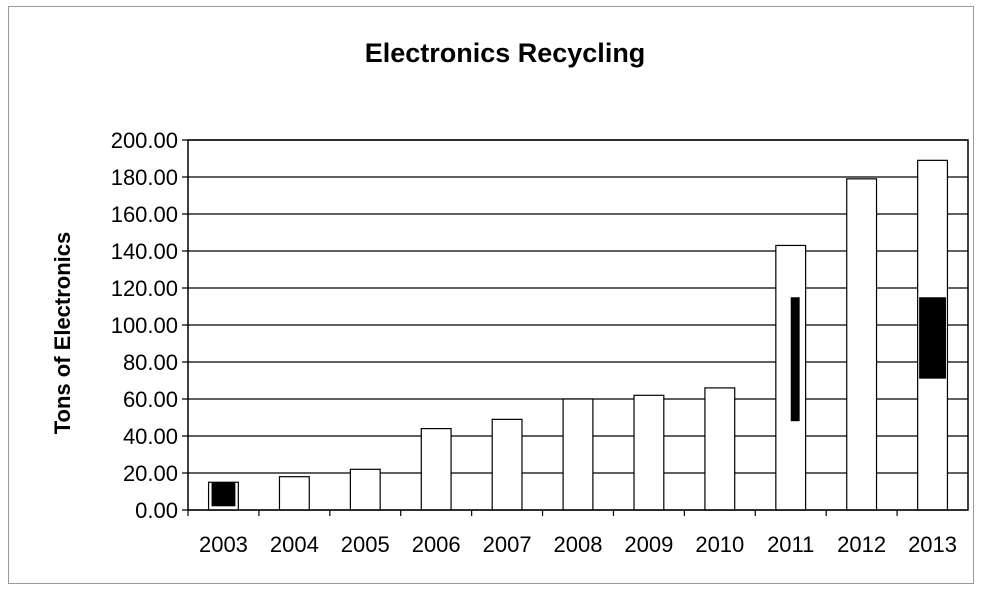 The width and height of the screenshot is (984, 592). I want to click on y-tick-label: 40.00, so click(150, 436).